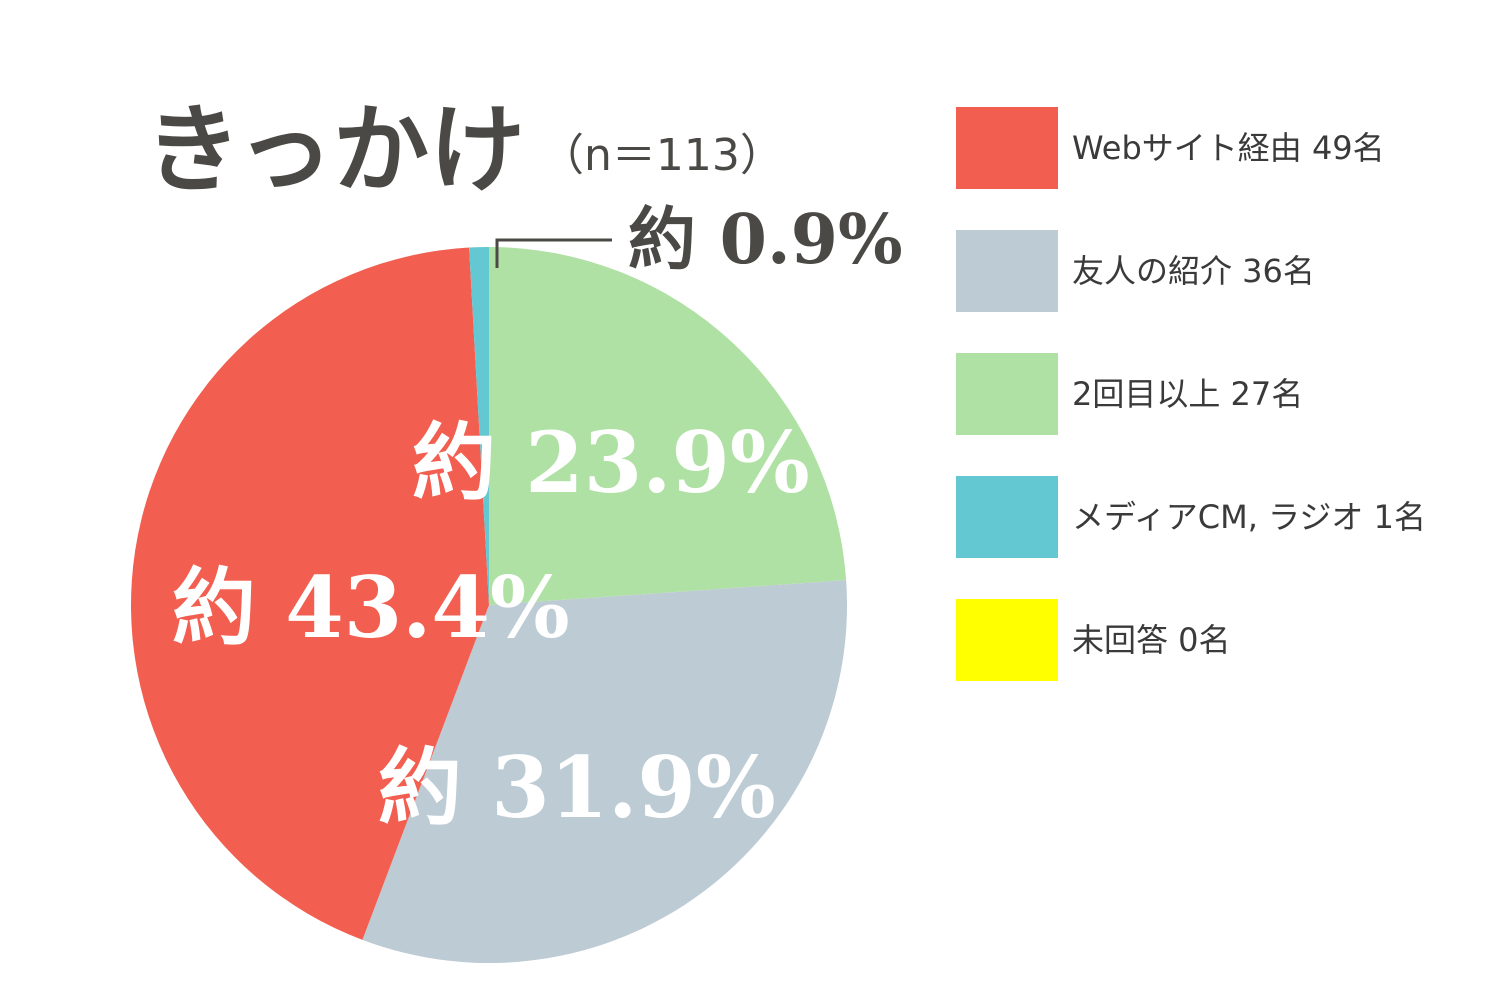 The width and height of the screenshot is (1500, 1000). Describe the element at coordinates (553, 253) in the screenshot. I see `callout-leader-line` at that location.